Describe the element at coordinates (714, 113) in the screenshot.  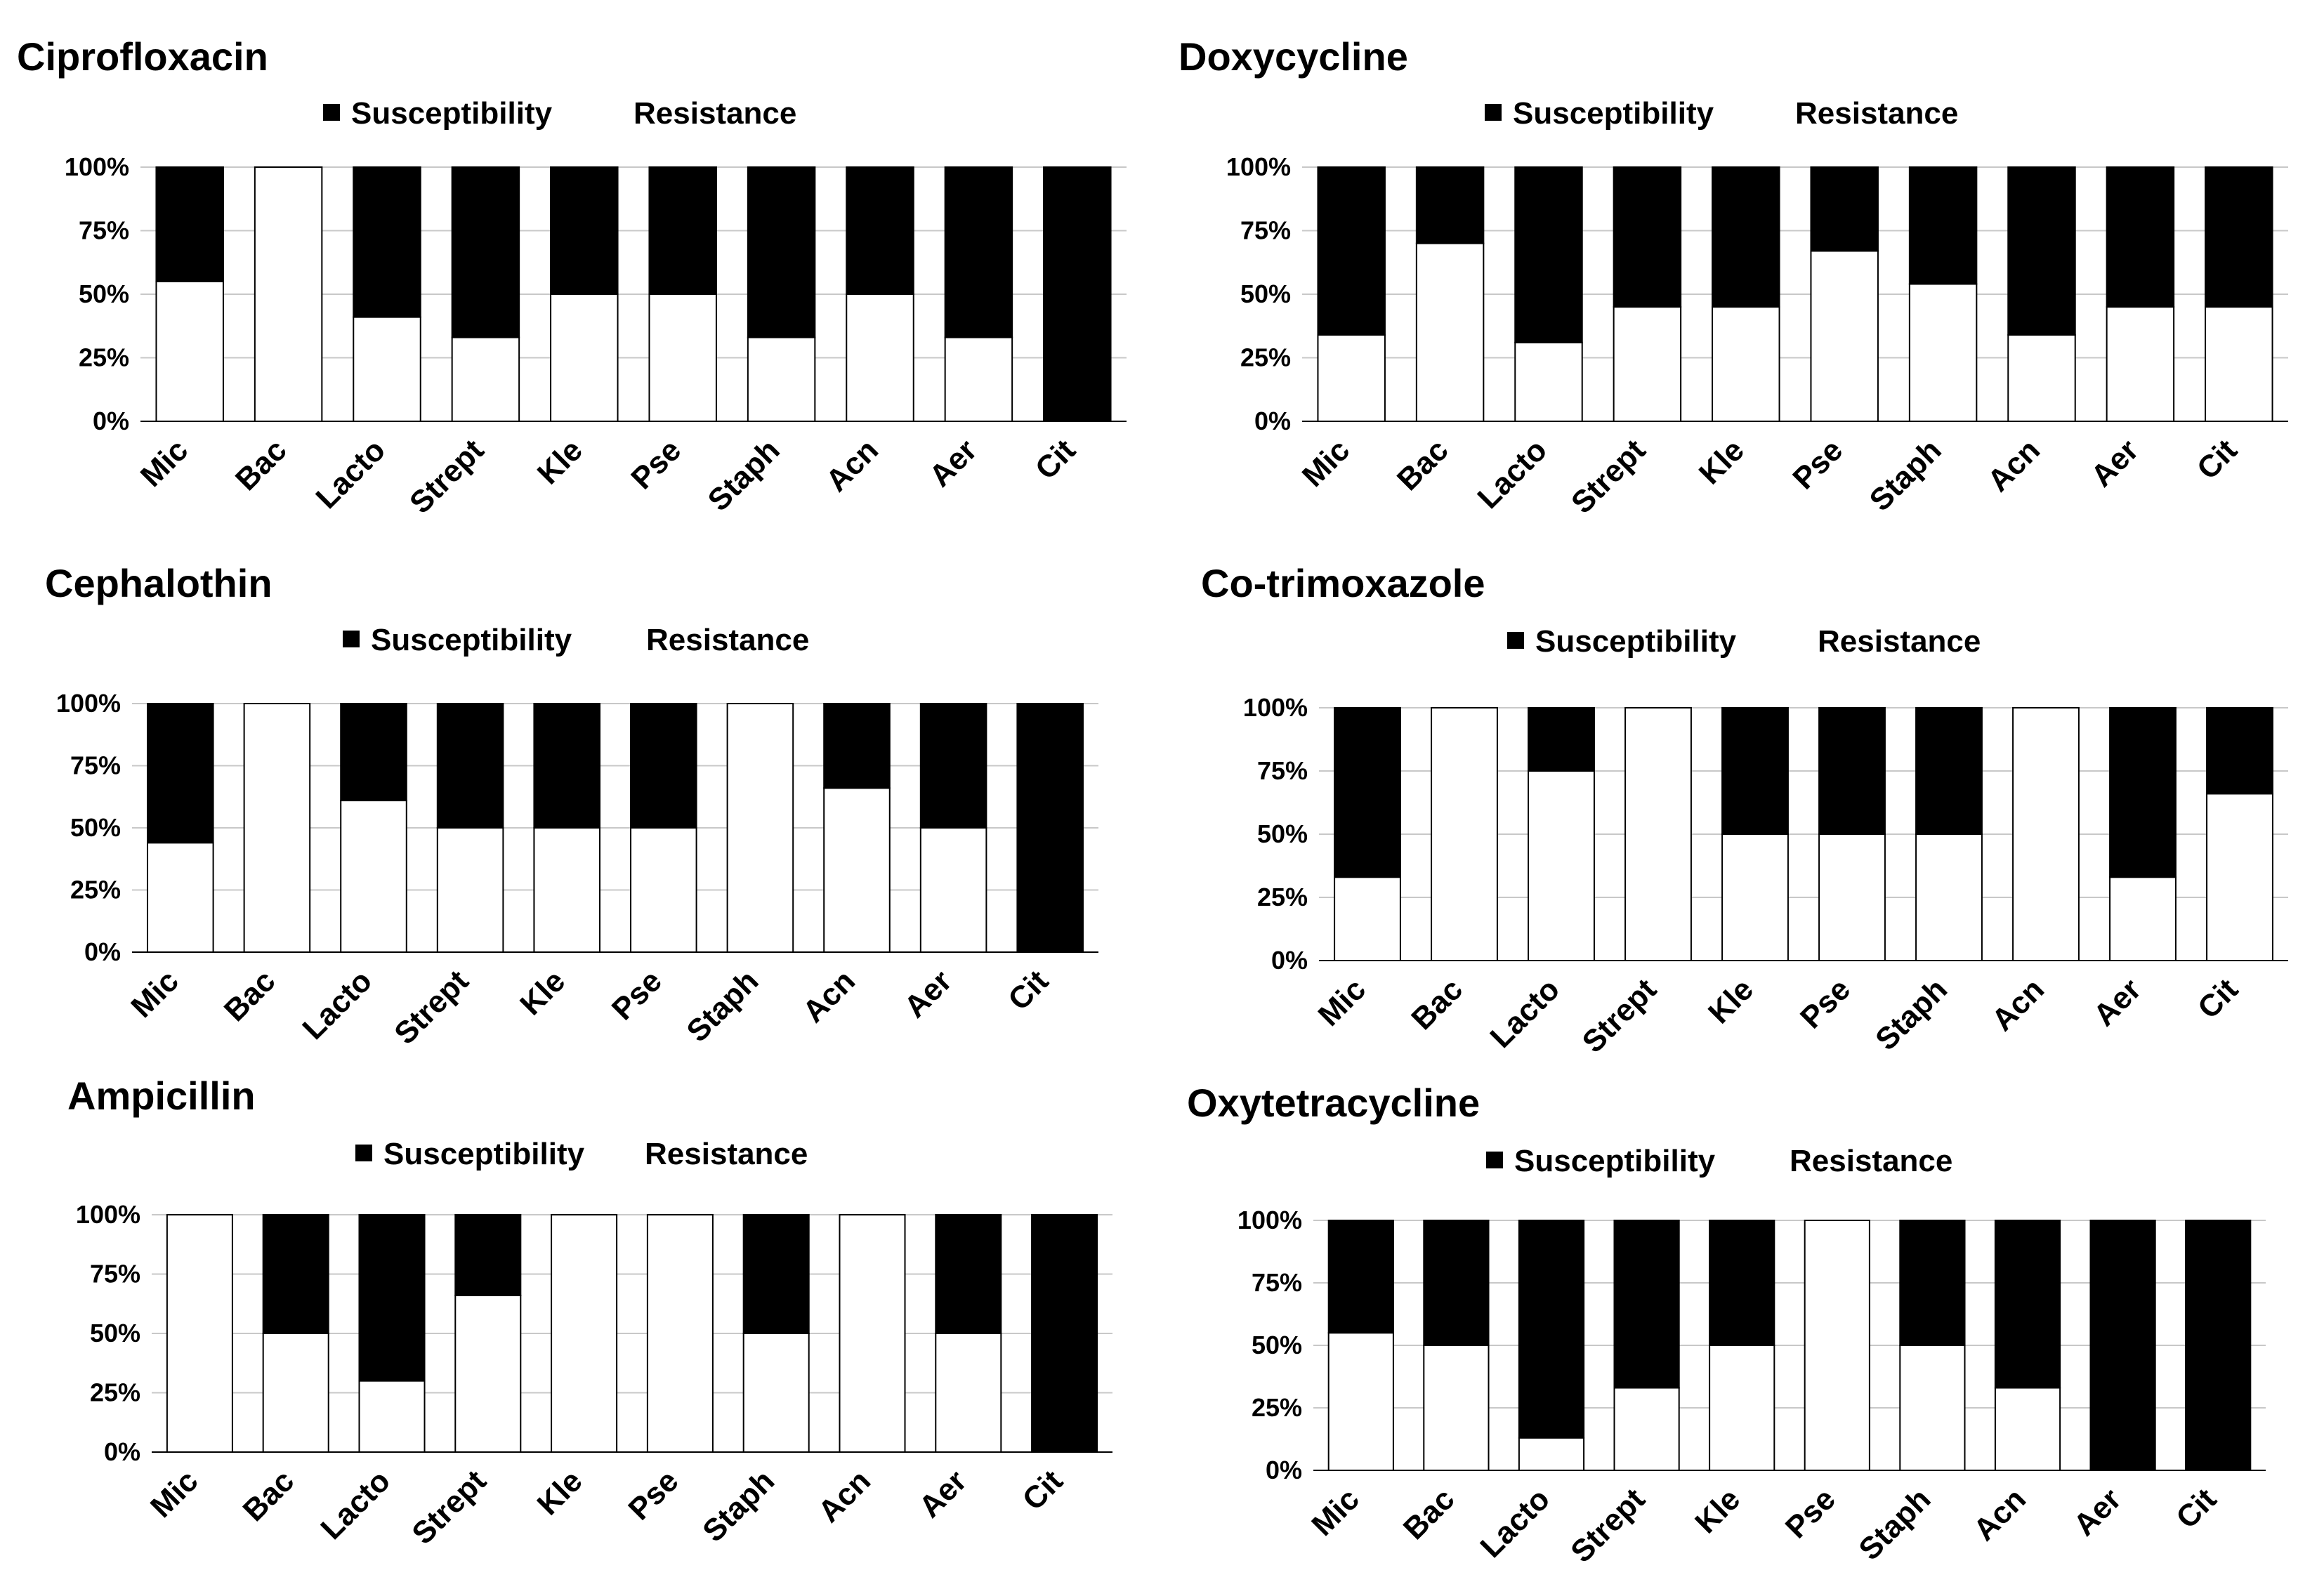
I see `legend-label-resistance: Resistance` at that location.